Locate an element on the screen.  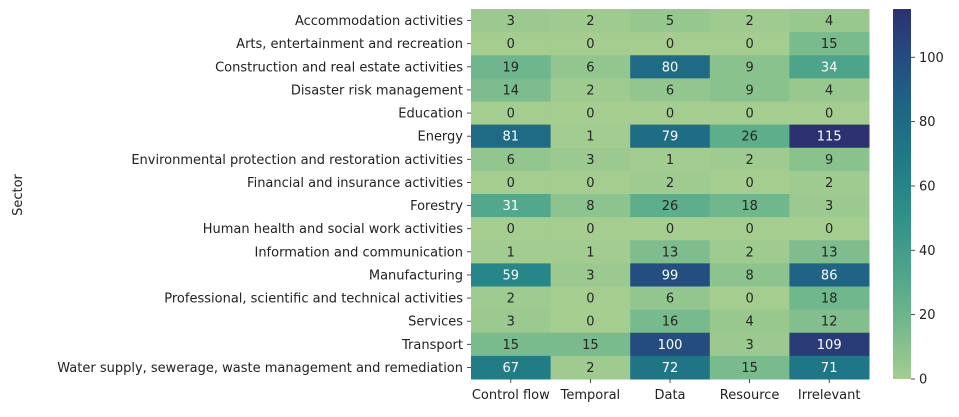
x-tick-label: Control flow is located at coordinates (511, 395).